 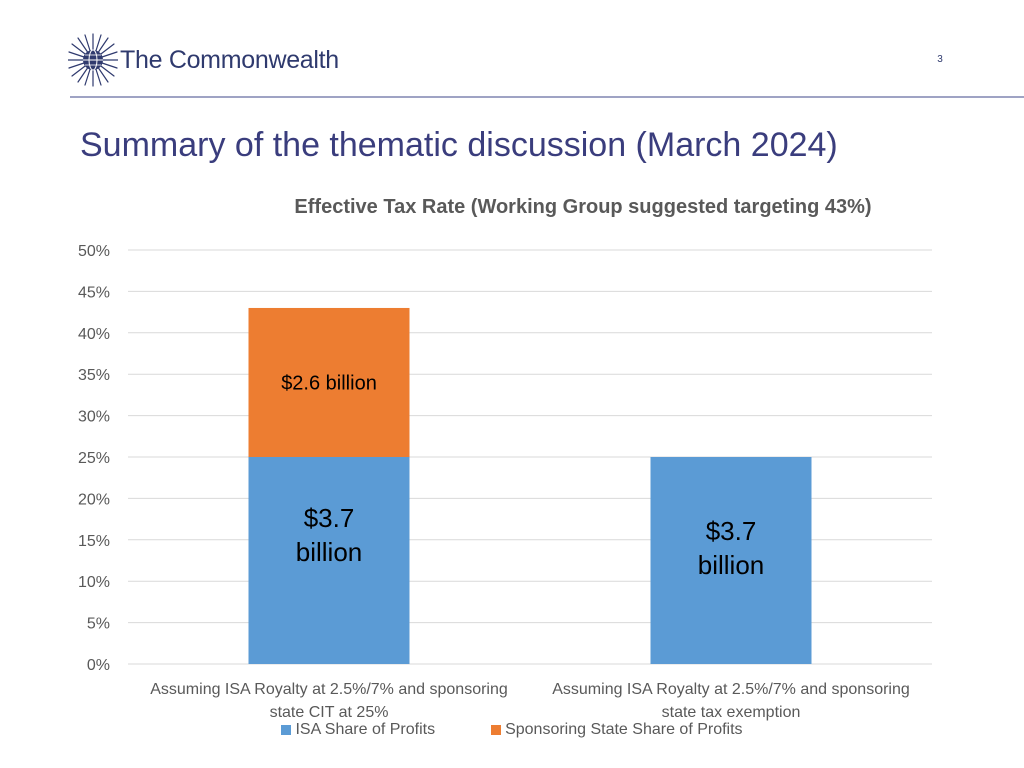 I want to click on y-tick-label: 25%, so click(x=94, y=458).